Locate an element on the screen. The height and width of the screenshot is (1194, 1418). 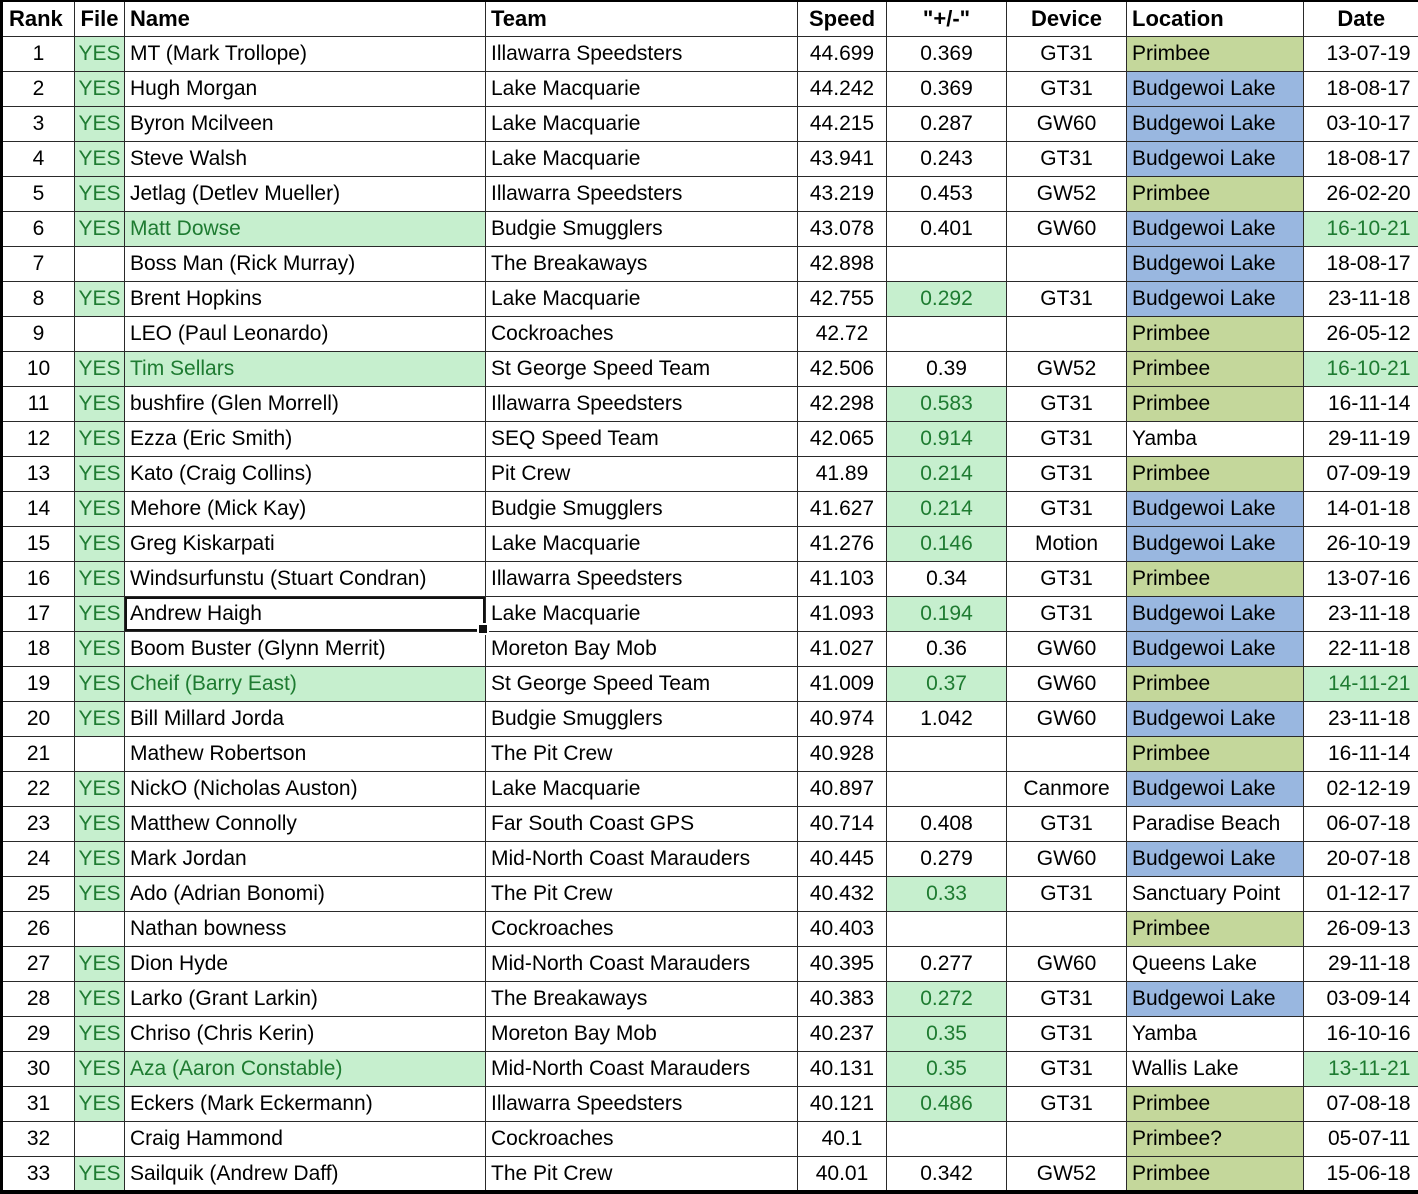
cell-team: Cockroaches is located at coordinates (642, 928).